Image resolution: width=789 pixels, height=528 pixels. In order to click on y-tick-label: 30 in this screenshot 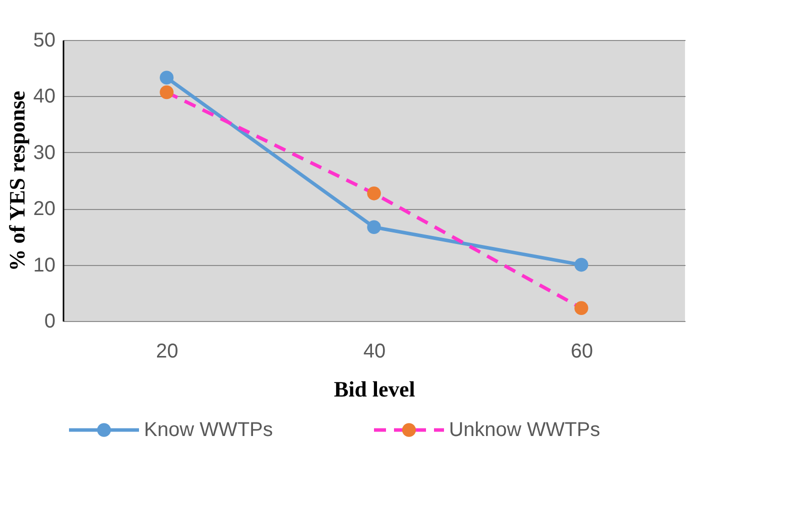, I will do `click(44, 153)`.